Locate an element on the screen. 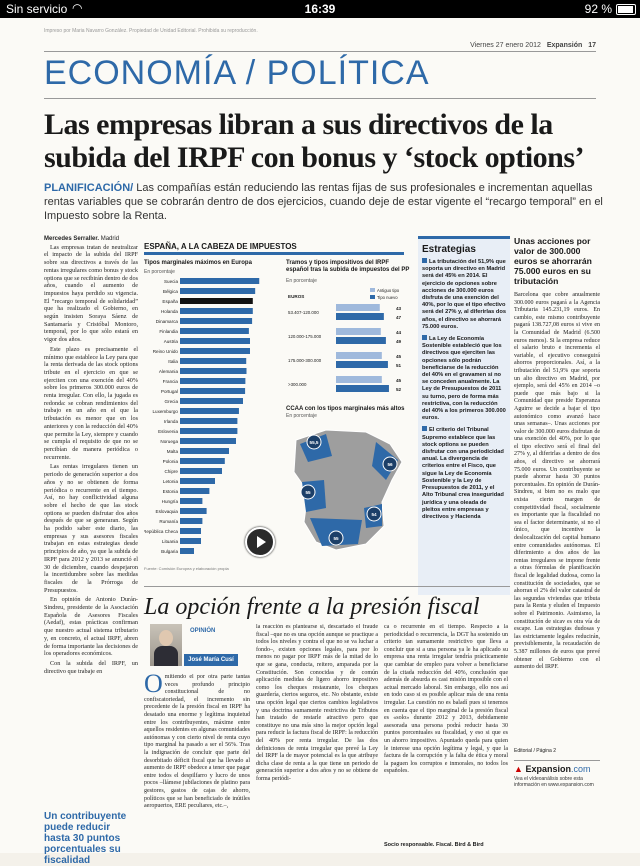  opinion-signature: Socio responsable. Fiscal. Bird & Bird is located at coordinates (434, 845).